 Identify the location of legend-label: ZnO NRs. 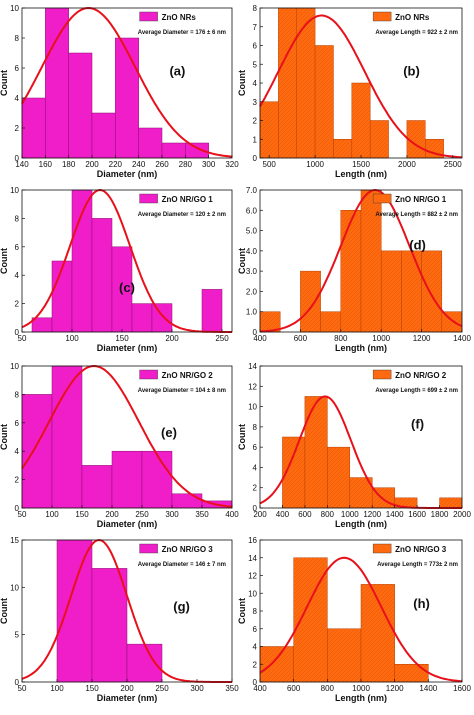
(179, 17).